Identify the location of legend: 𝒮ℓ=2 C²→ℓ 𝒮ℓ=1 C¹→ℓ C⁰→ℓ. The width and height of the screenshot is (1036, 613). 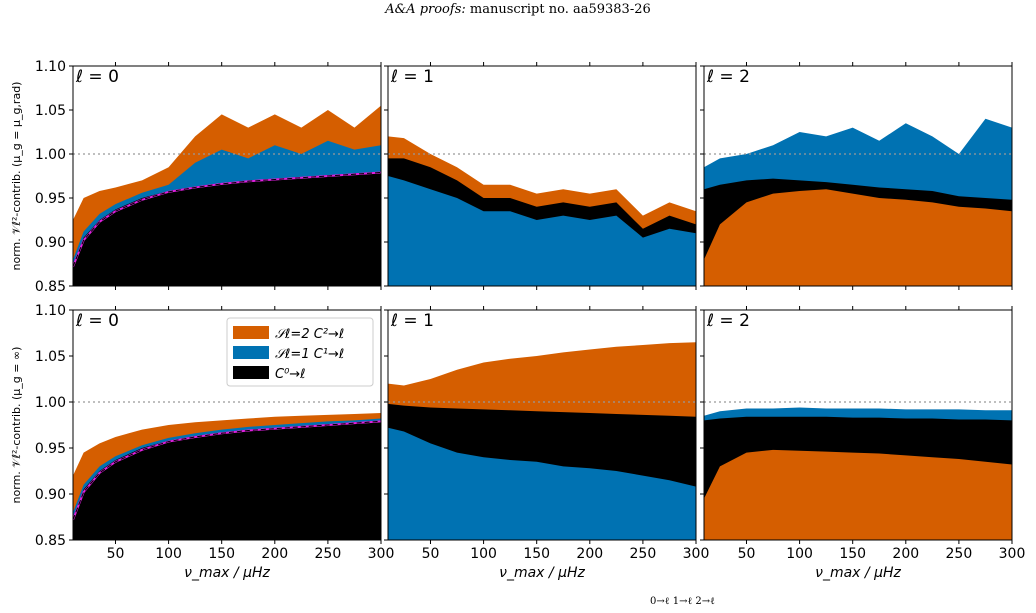
(300, 352).